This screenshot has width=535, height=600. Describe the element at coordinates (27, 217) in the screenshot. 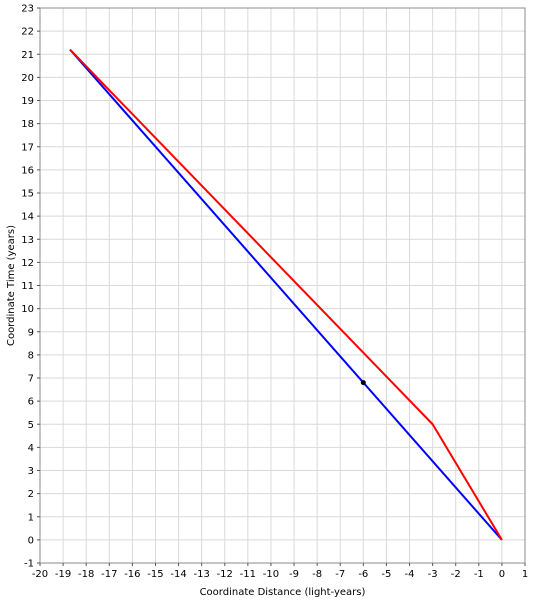

I see `y-tick-label: 14` at that location.